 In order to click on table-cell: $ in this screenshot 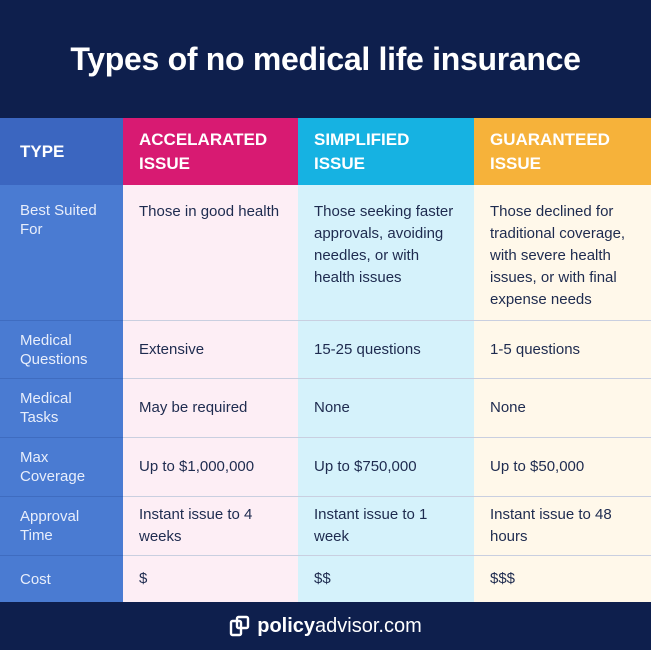, I will do `click(210, 579)`.